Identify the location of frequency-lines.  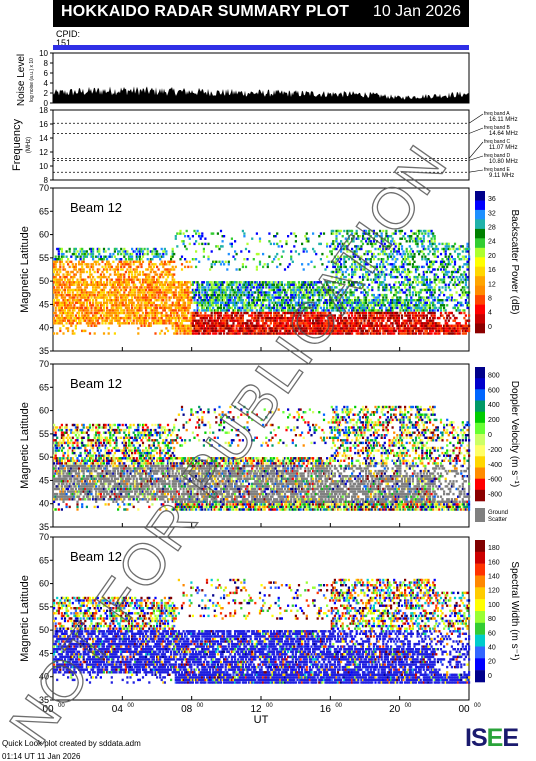
(261, 147).